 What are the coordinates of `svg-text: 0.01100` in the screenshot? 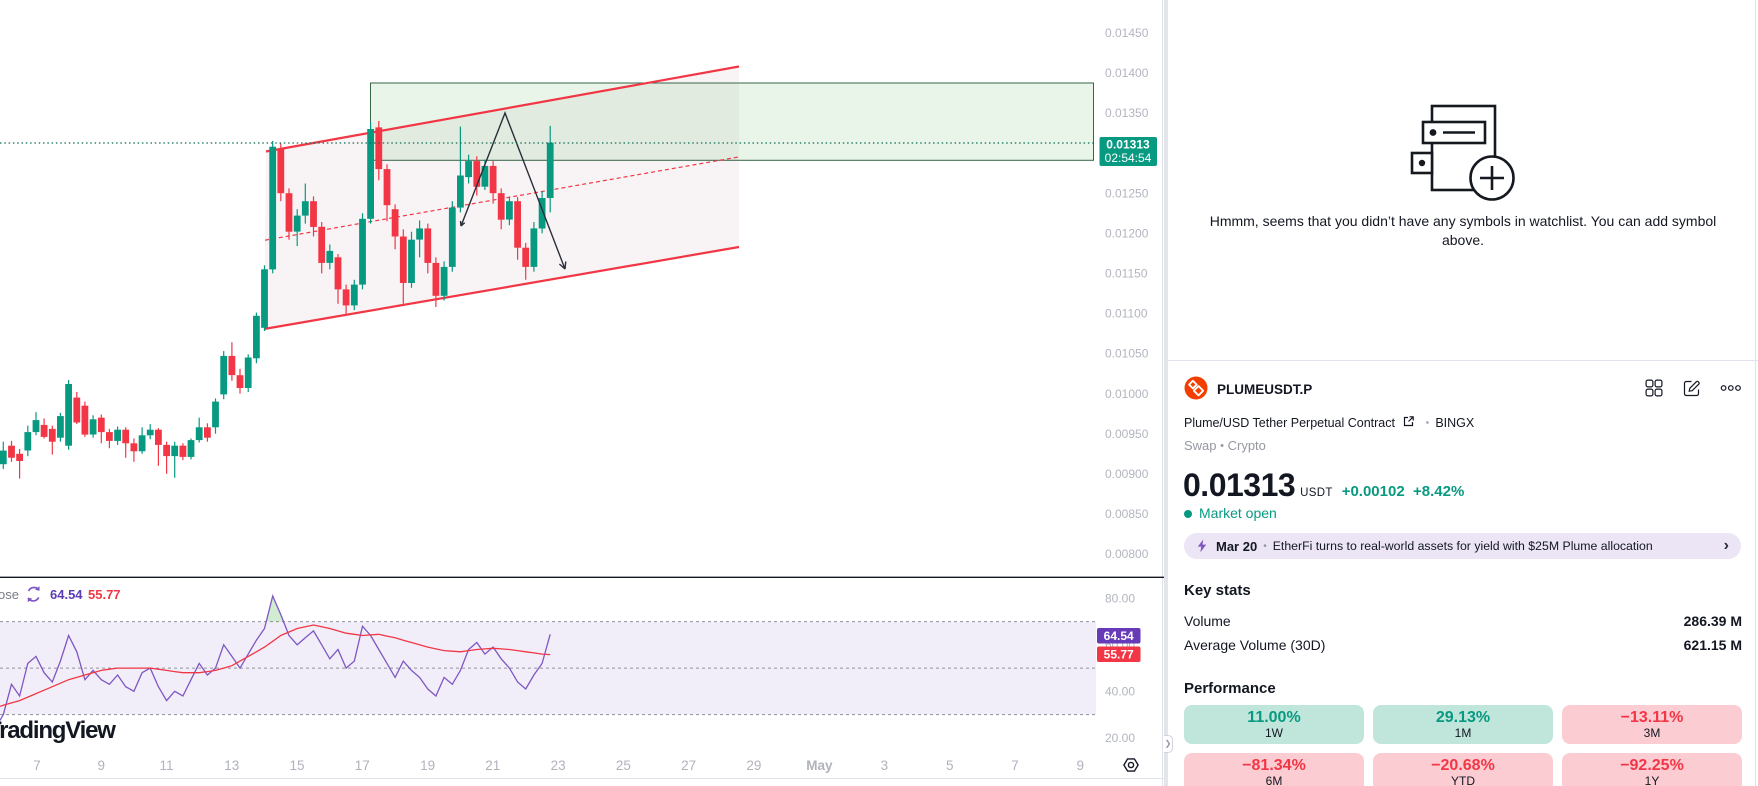 It's located at (1126, 314).